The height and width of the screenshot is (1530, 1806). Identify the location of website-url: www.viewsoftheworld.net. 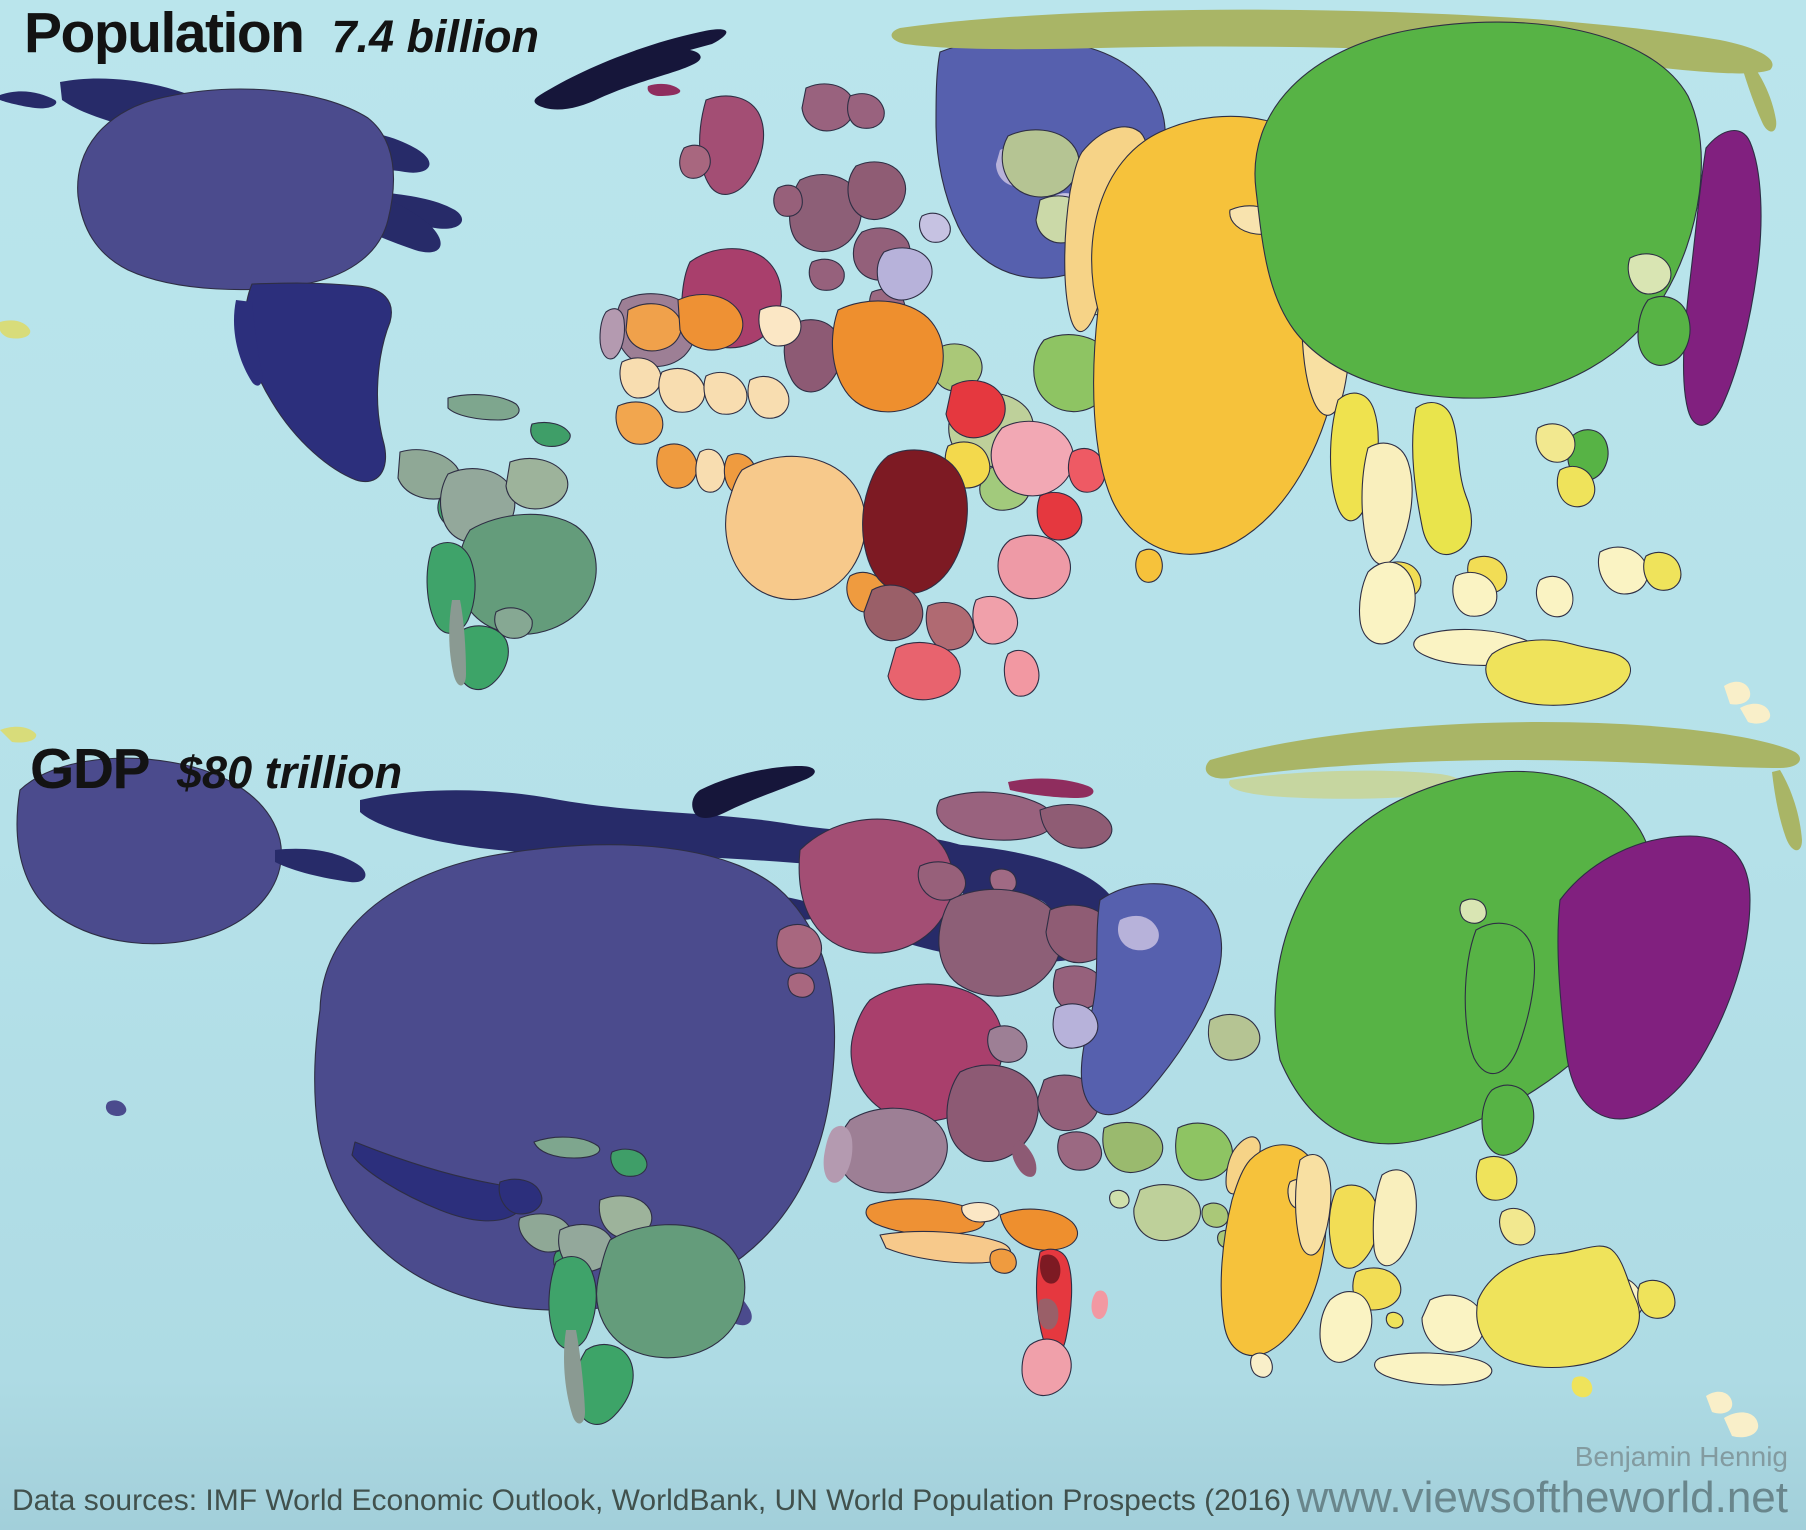
(1542, 1498).